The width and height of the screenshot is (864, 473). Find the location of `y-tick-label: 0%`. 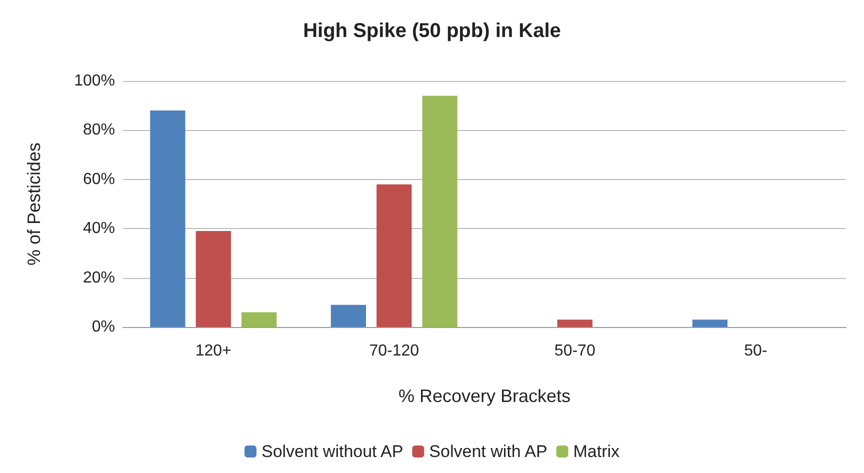

y-tick-label: 0% is located at coordinates (103, 327).